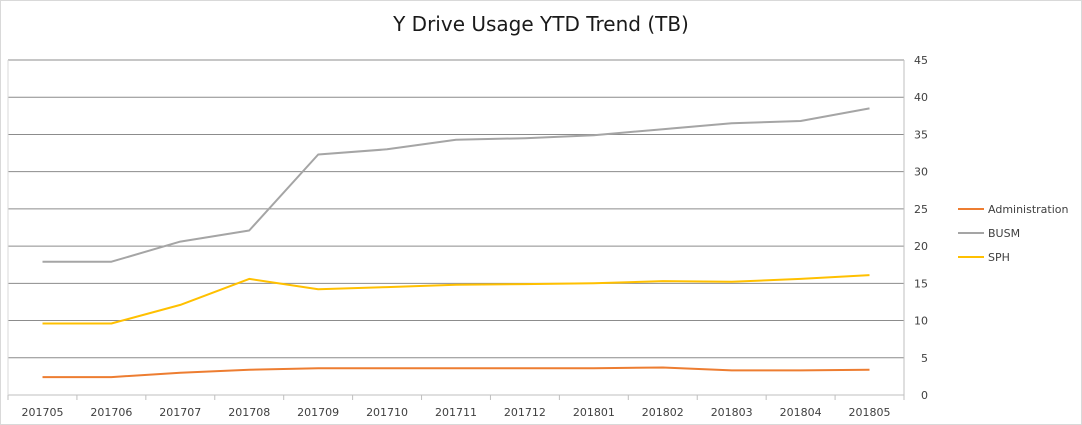  I want to click on x-tick-label: 201709, so click(318, 412).